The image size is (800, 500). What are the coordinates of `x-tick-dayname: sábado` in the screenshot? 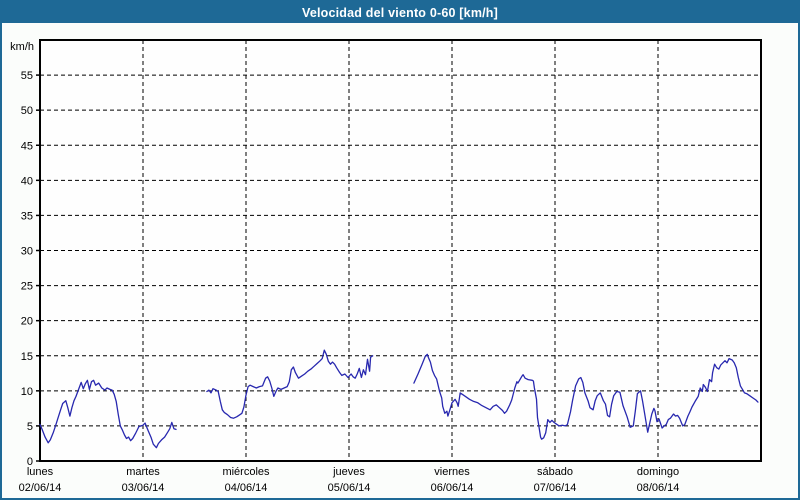 It's located at (555, 472).